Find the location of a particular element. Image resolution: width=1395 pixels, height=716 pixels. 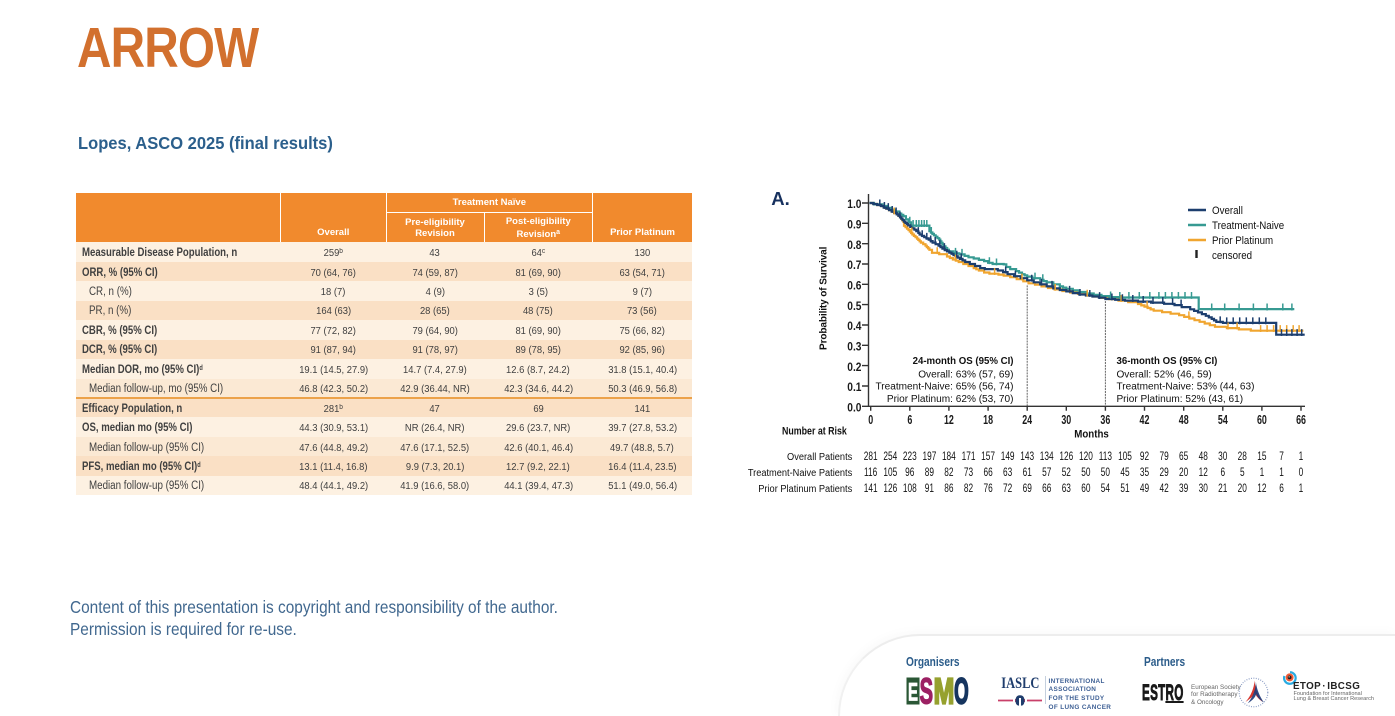

svg-text: 57 is located at coordinates (1046, 473).